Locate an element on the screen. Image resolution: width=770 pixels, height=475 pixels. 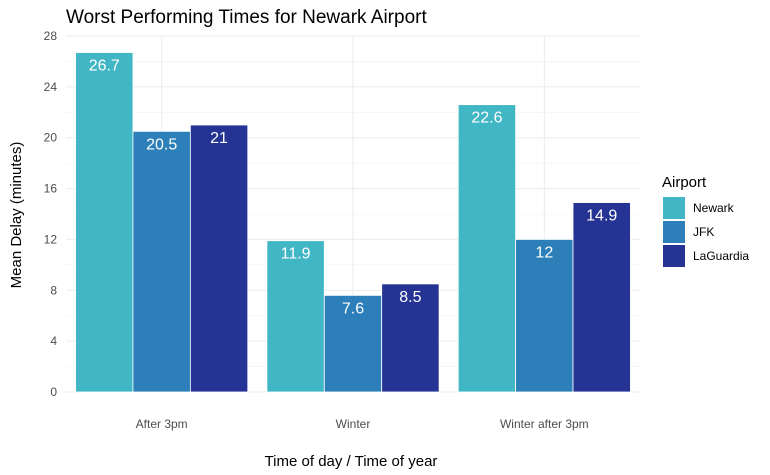
bar-value-label: 12 is located at coordinates (544, 252).